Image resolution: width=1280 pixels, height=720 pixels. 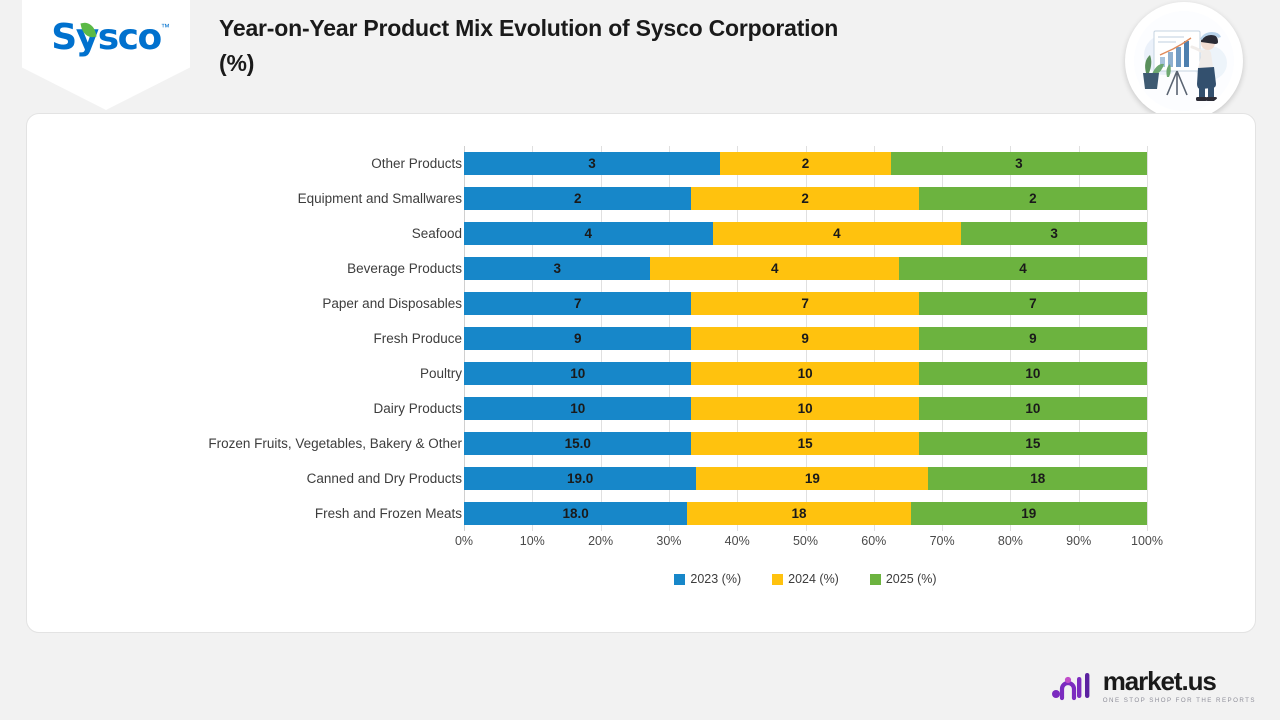 I want to click on legend-item: 2024 (%), so click(x=805, y=579).